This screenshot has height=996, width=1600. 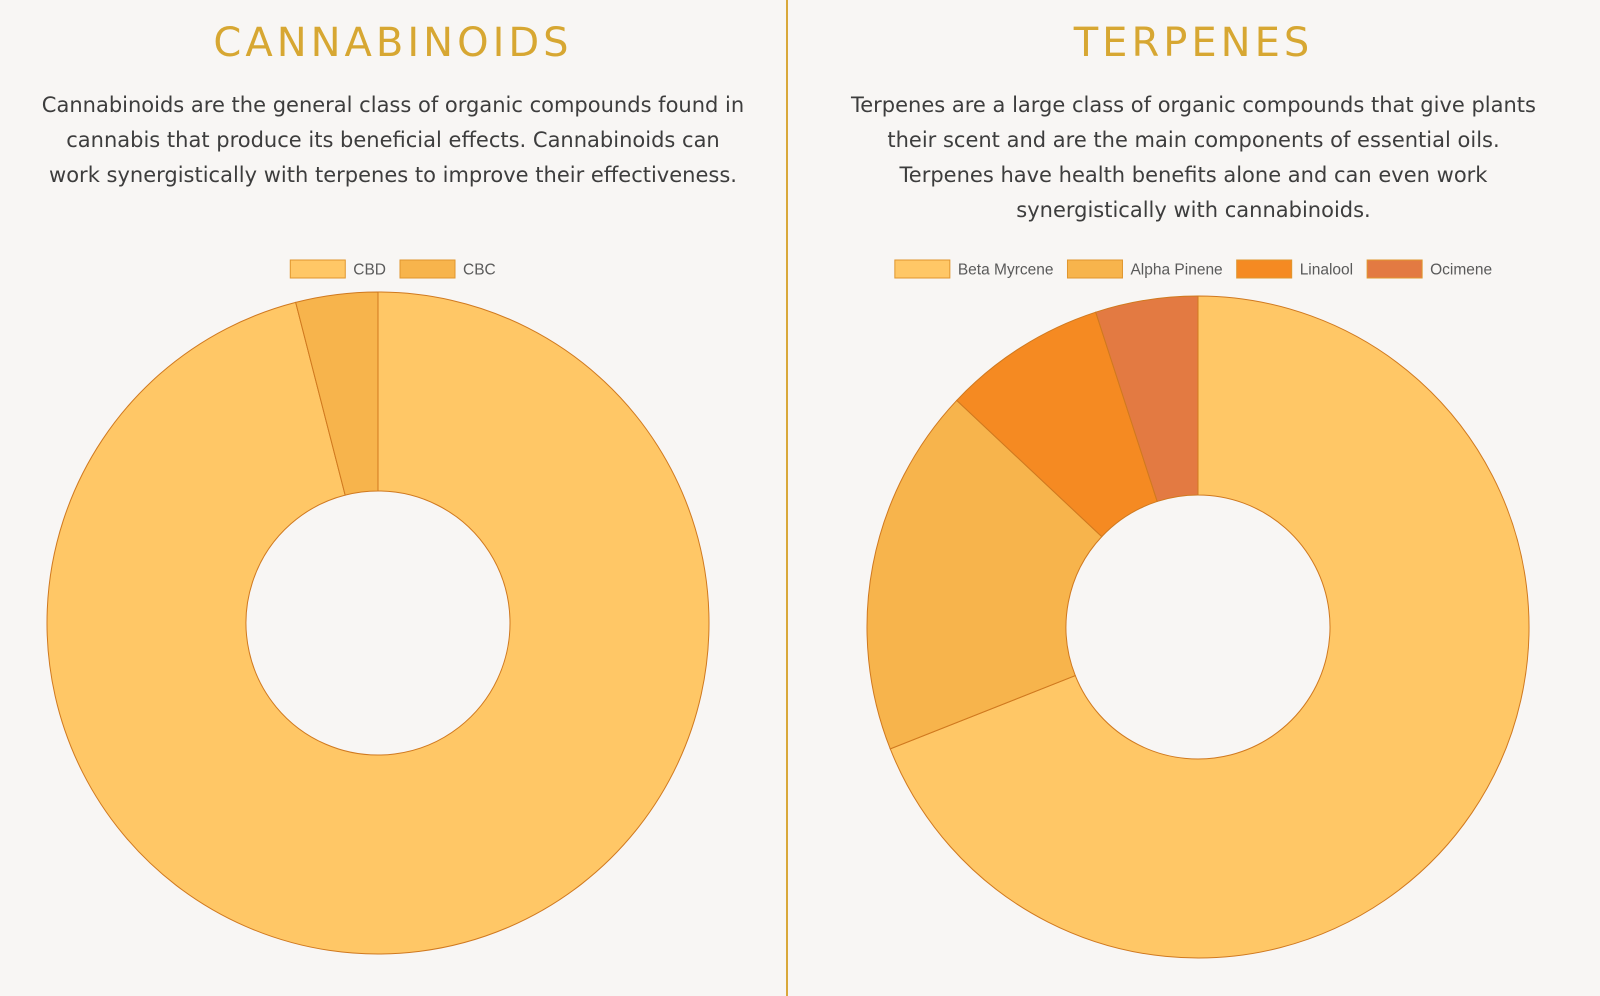 What do you see at coordinates (1294, 269) in the screenshot?
I see `legend-item-linalool: Linalool` at bounding box center [1294, 269].